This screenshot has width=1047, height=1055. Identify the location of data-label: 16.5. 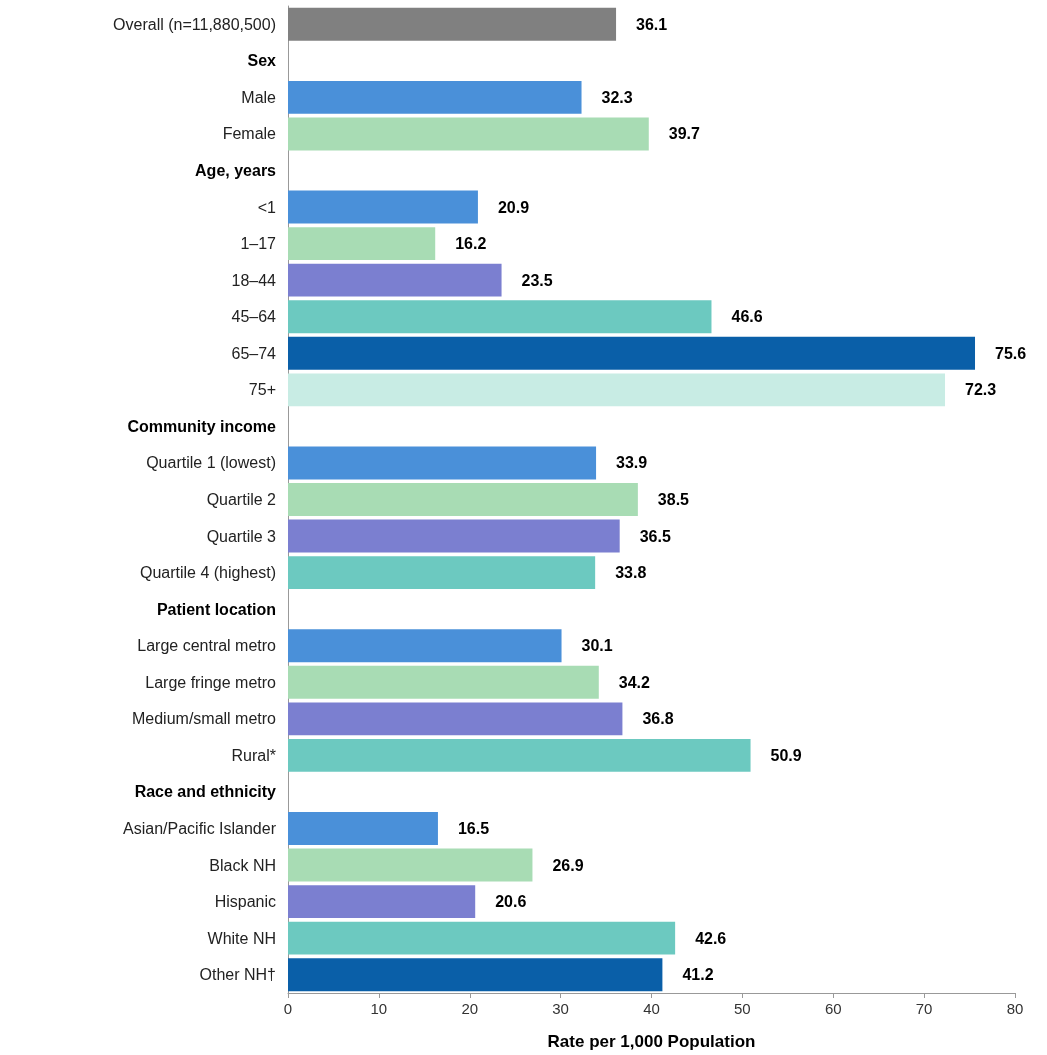
(473, 828).